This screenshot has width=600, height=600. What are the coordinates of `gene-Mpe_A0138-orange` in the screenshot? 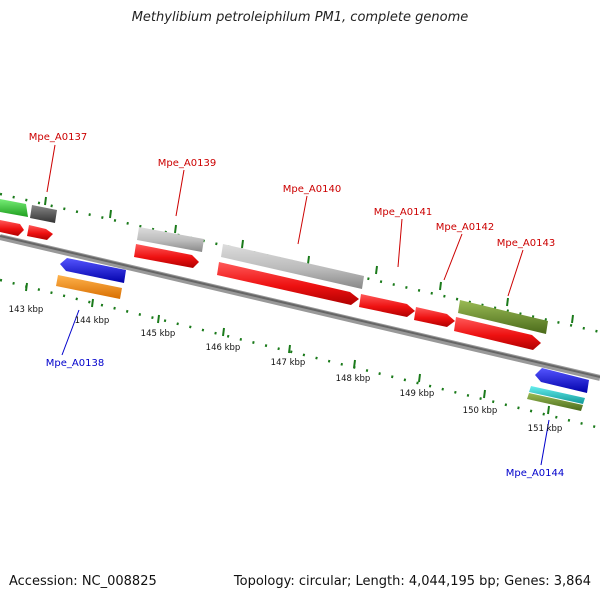 It's located at (89, 287).